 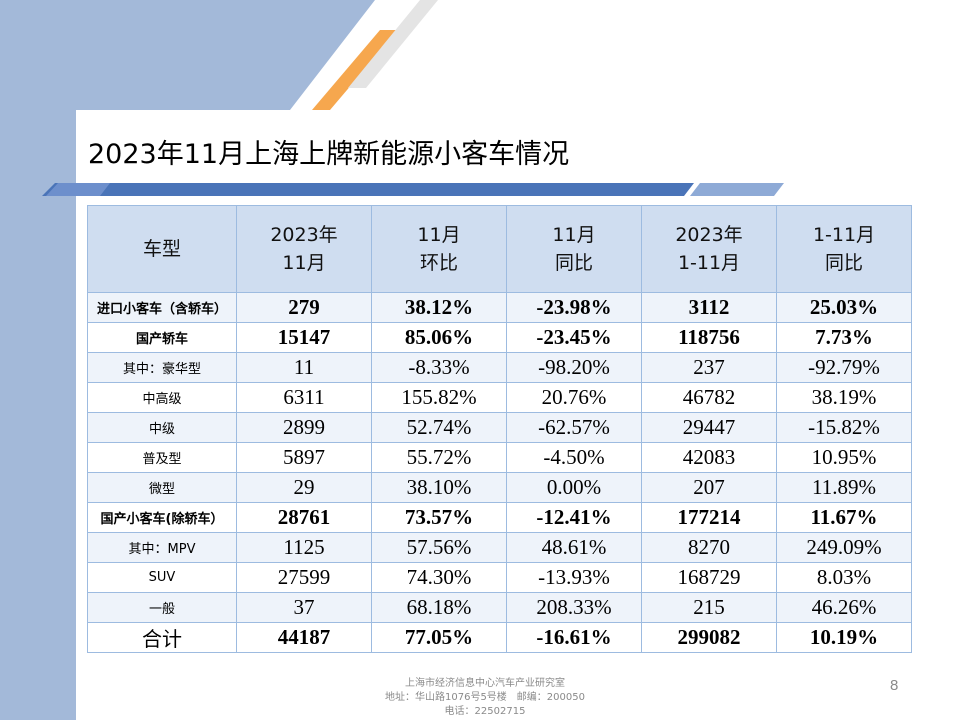 I want to click on table-cell: -98.20%, so click(x=574, y=367).